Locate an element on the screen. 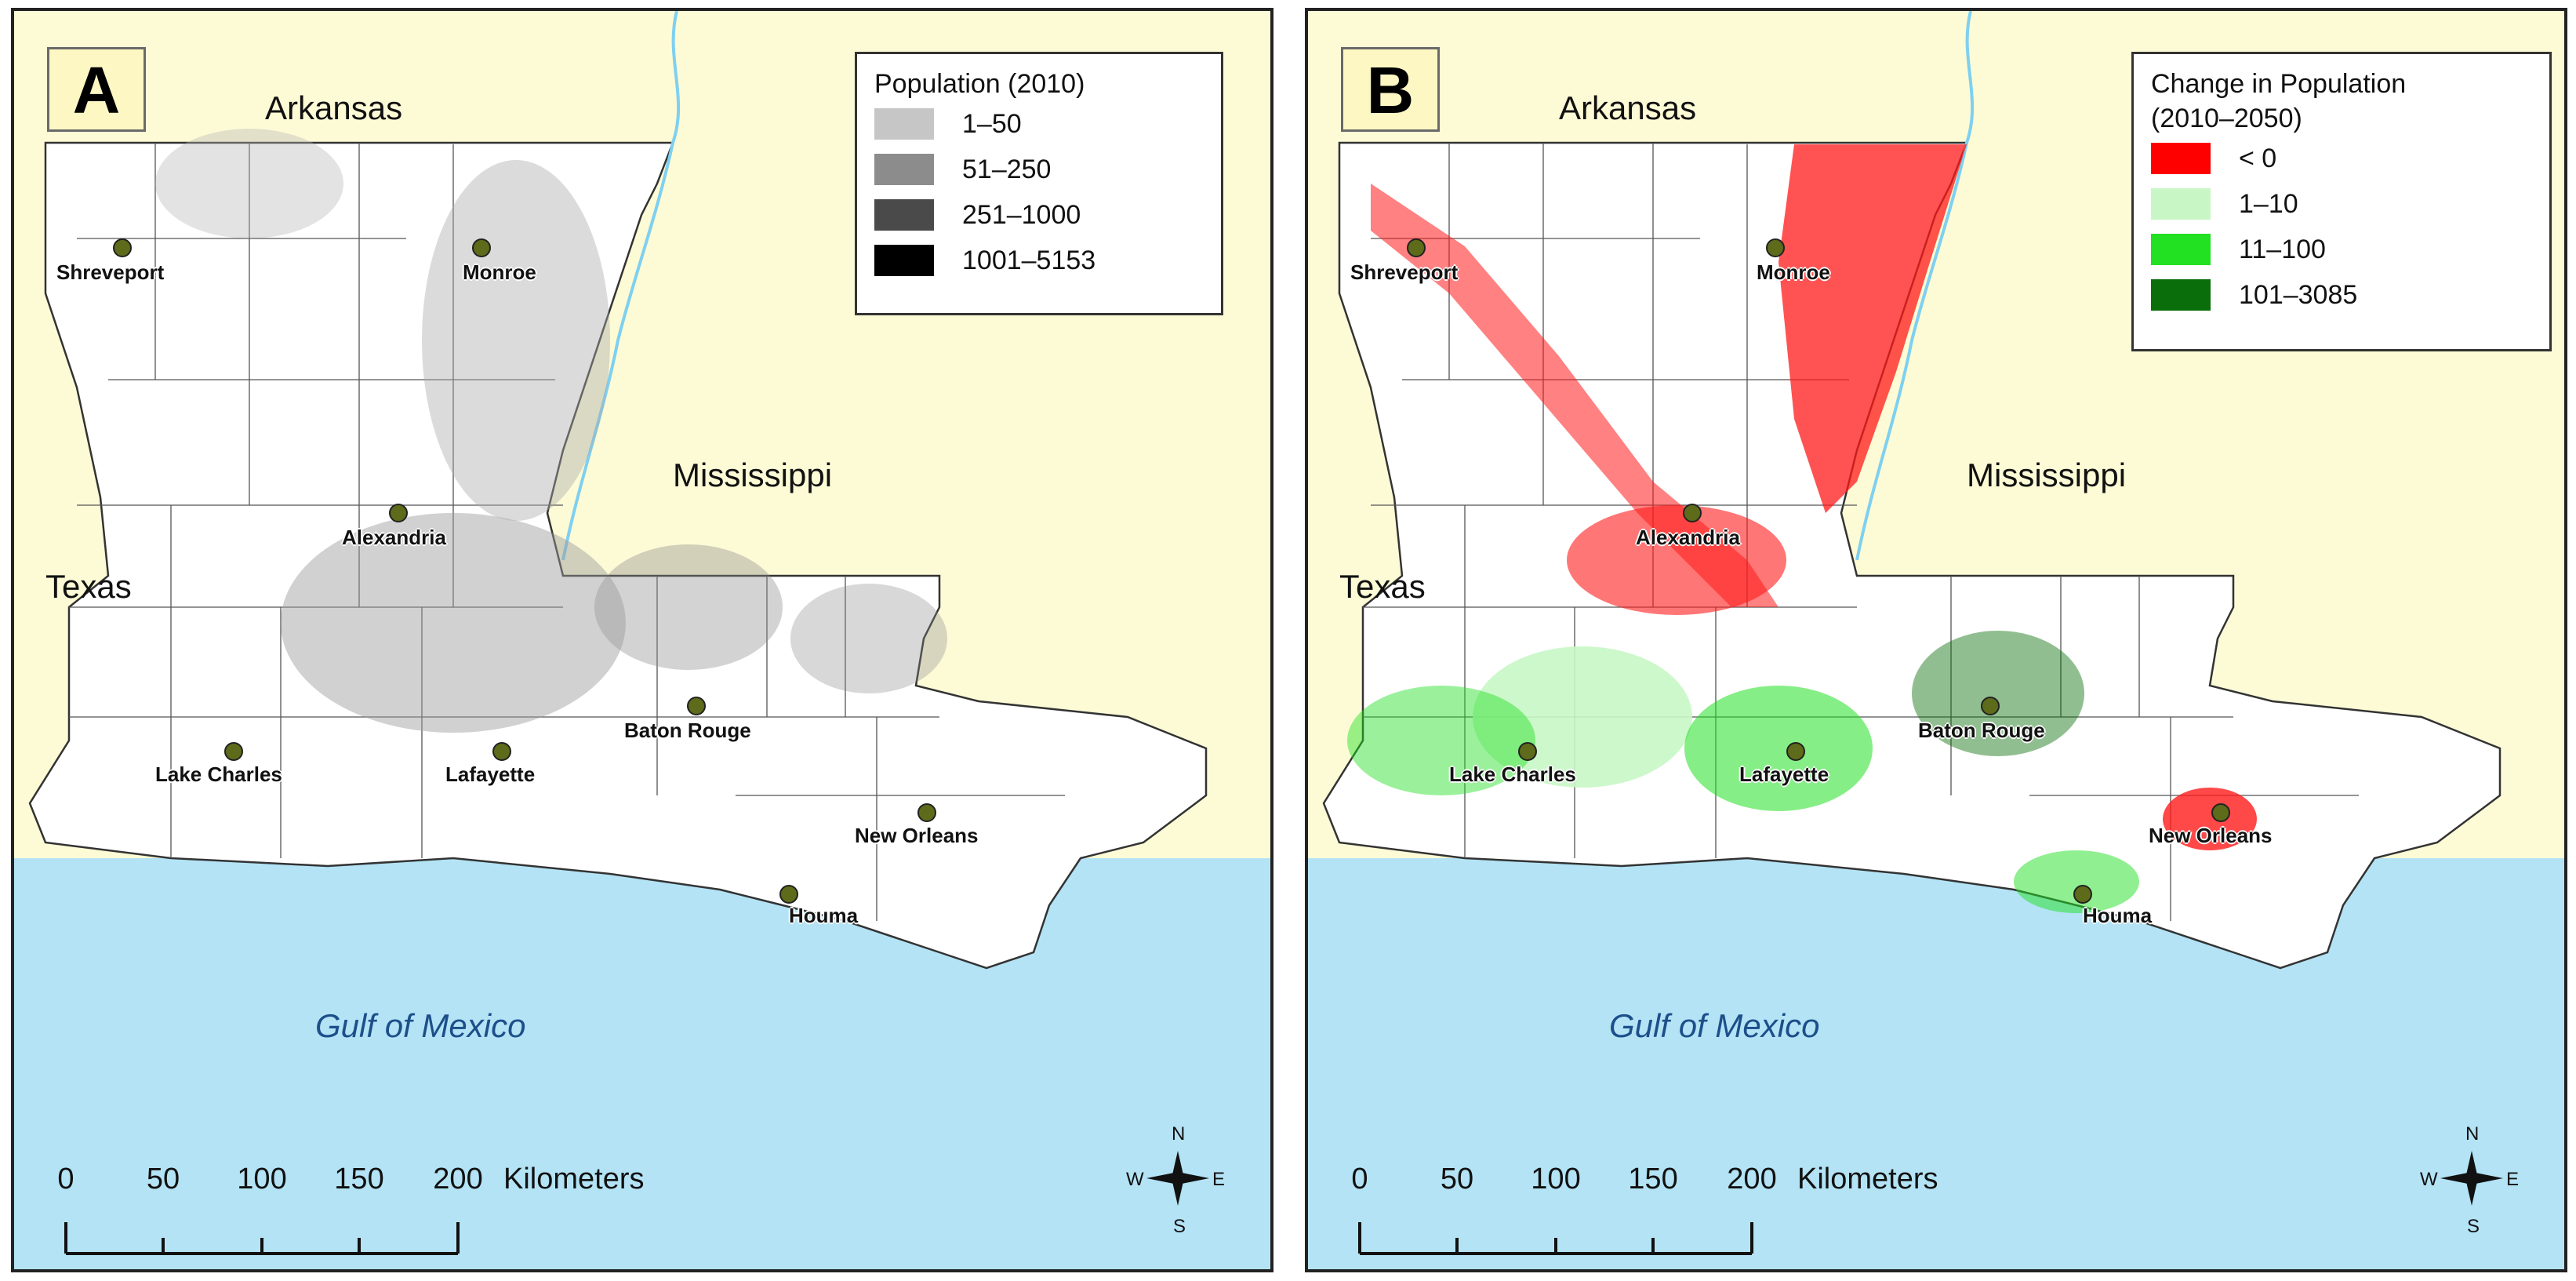 Image resolution: width=2576 pixels, height=1281 pixels. panel-letter: B is located at coordinates (1390, 89).